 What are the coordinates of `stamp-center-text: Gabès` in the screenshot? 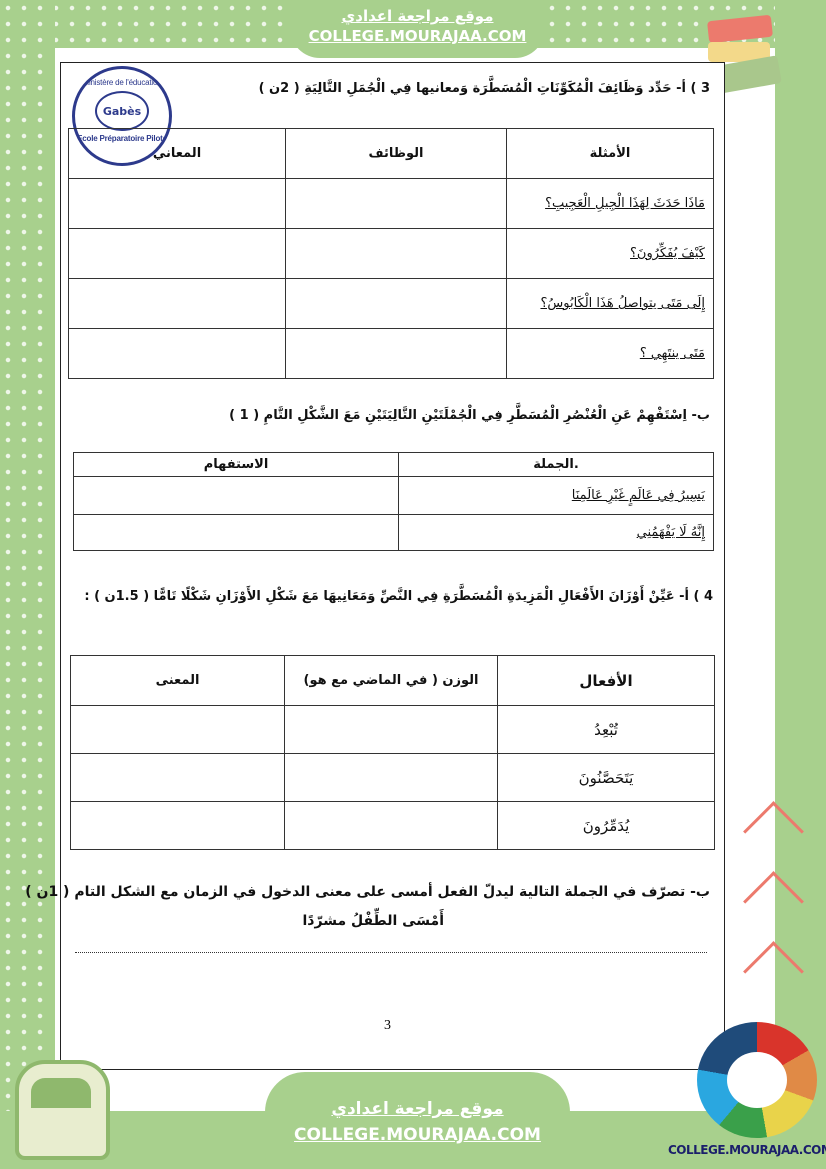 It's located at (122, 111).